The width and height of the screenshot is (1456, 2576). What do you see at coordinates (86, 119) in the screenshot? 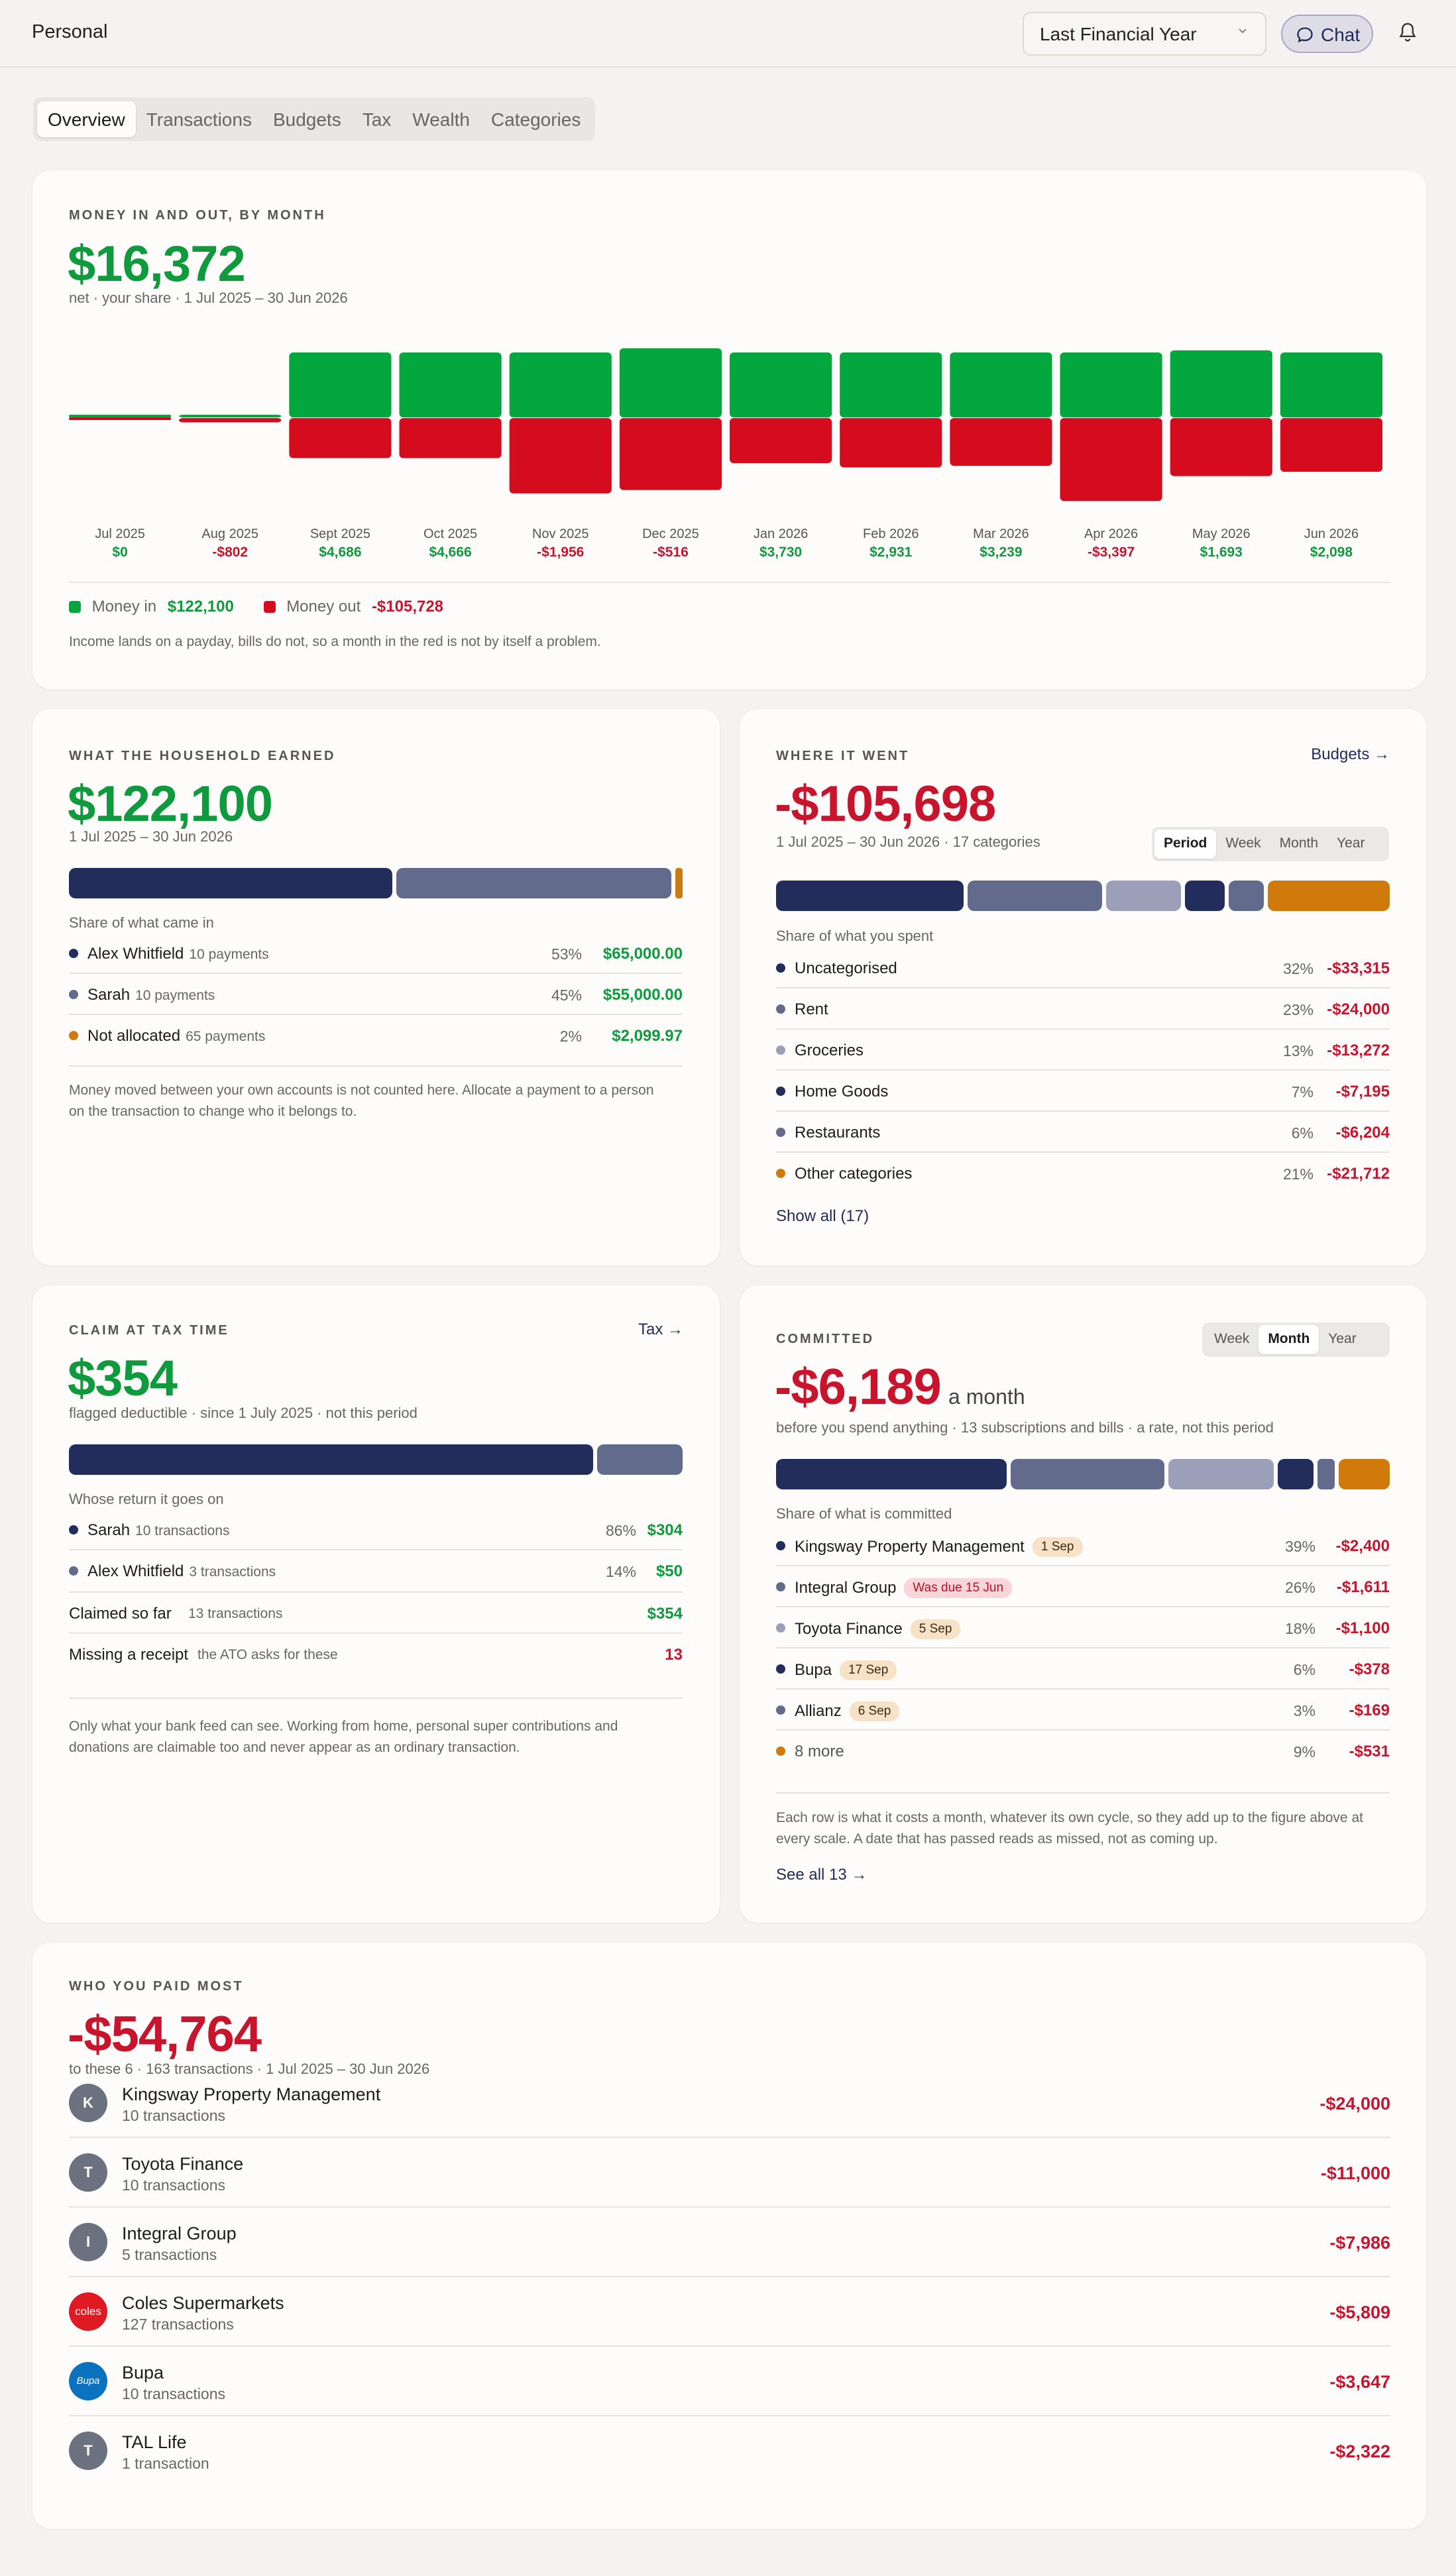
I see `tab-overview: Overview` at bounding box center [86, 119].